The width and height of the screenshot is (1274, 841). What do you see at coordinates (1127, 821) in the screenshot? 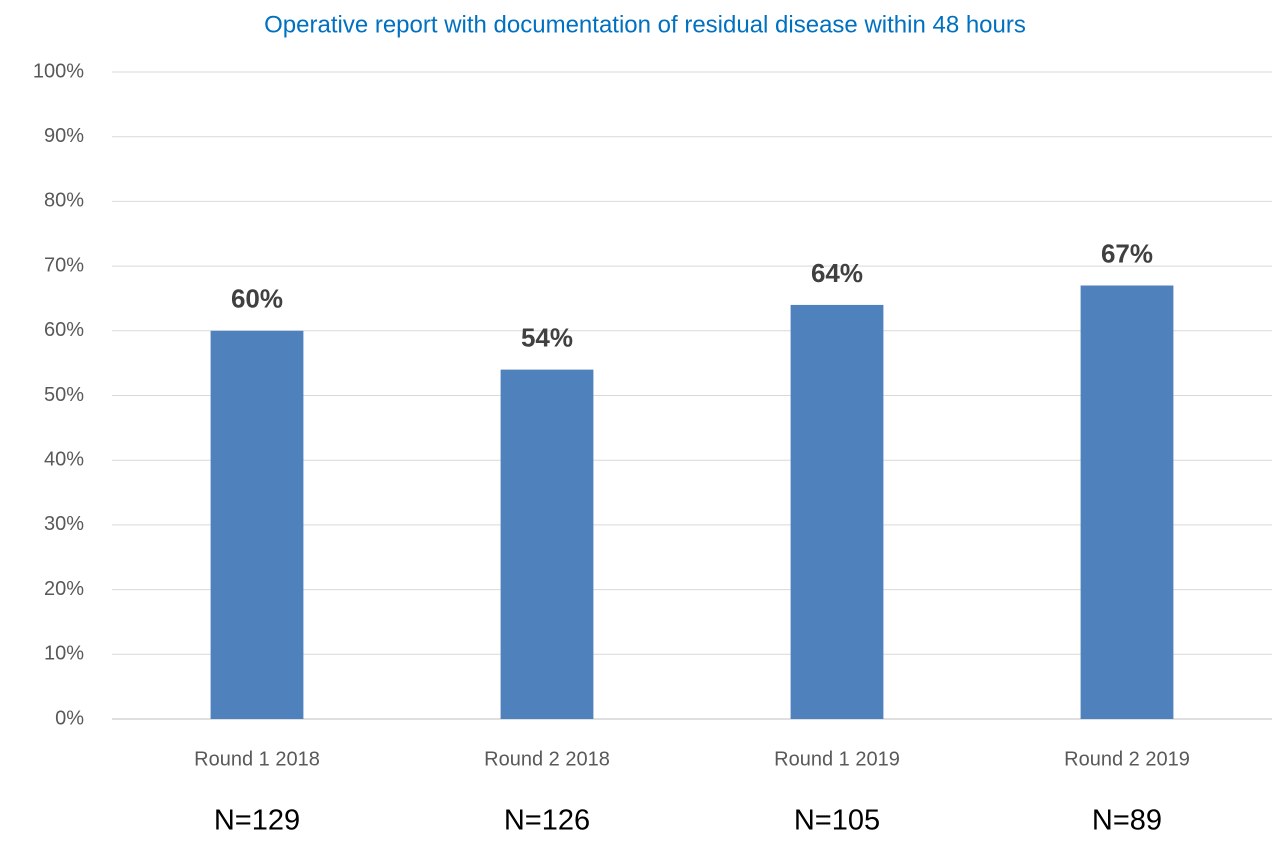
I see `annotation: N=89` at bounding box center [1127, 821].